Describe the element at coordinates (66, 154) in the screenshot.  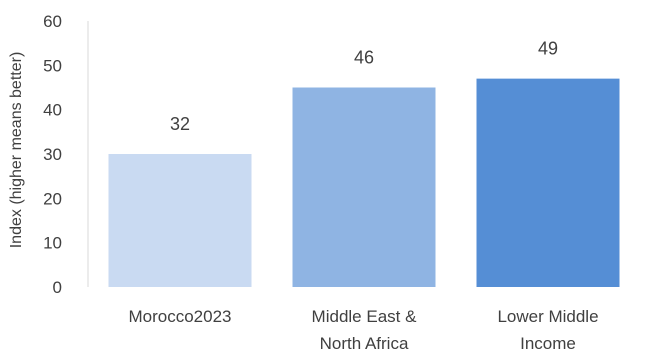
I see `axes: 0 10 20 30 40 50 60` at that location.